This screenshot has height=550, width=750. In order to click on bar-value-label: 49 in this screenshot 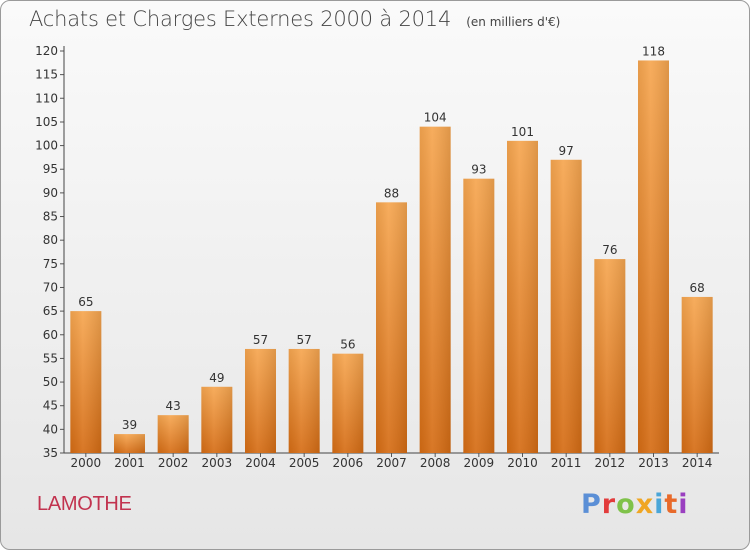, I will do `click(216, 378)`.